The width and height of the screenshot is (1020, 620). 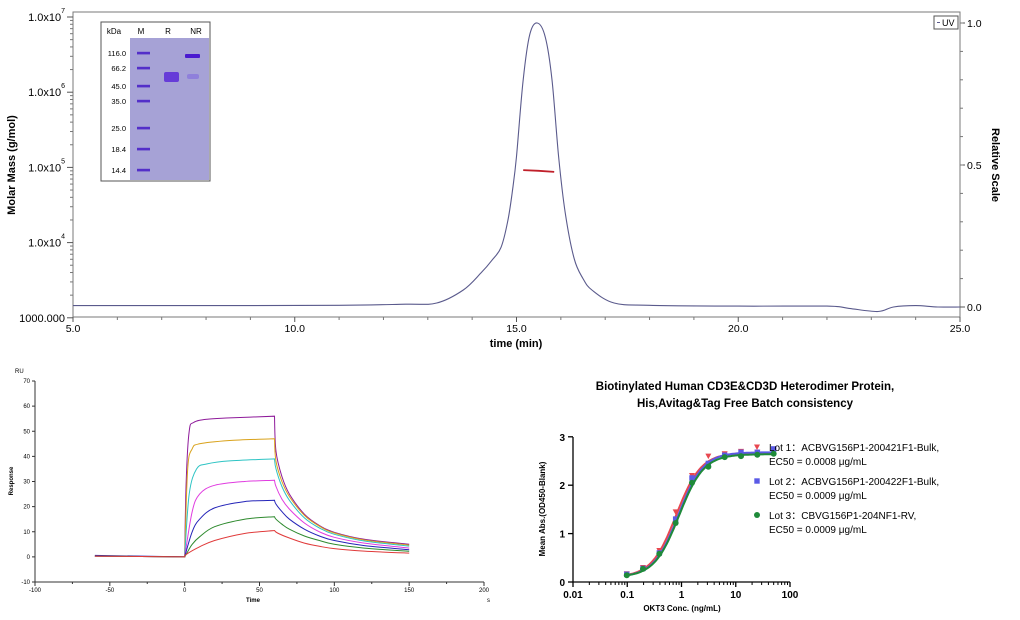 I want to click on x-tick-label: 100, so click(x=790, y=595).